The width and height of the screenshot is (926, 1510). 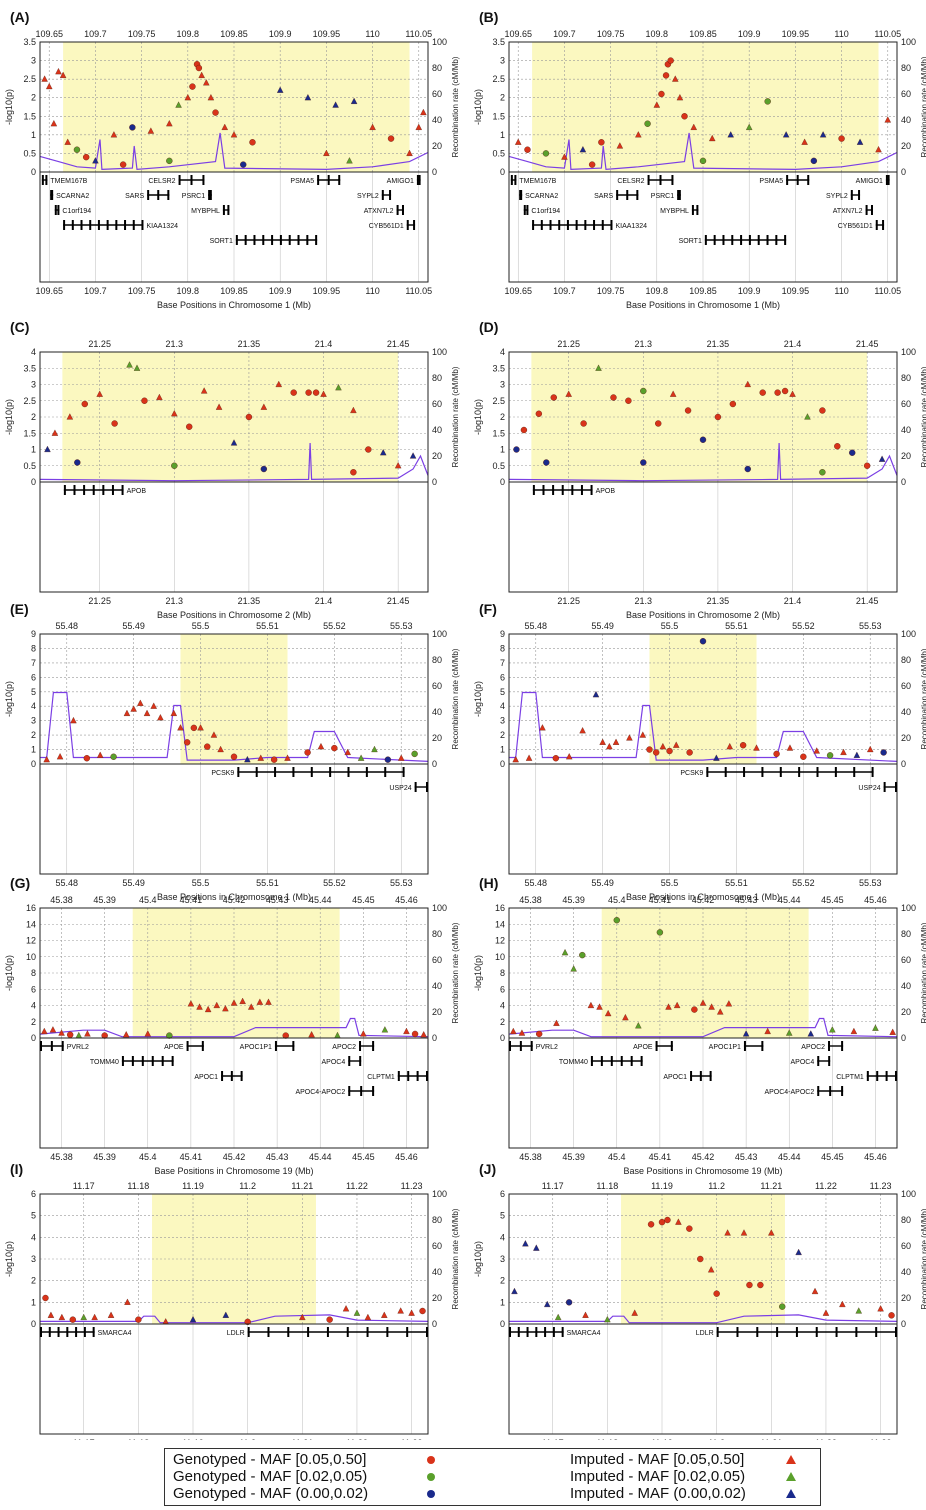 What do you see at coordinates (104, 900) in the screenshot?
I see `x-tick-label-top: 45.39` at bounding box center [104, 900].